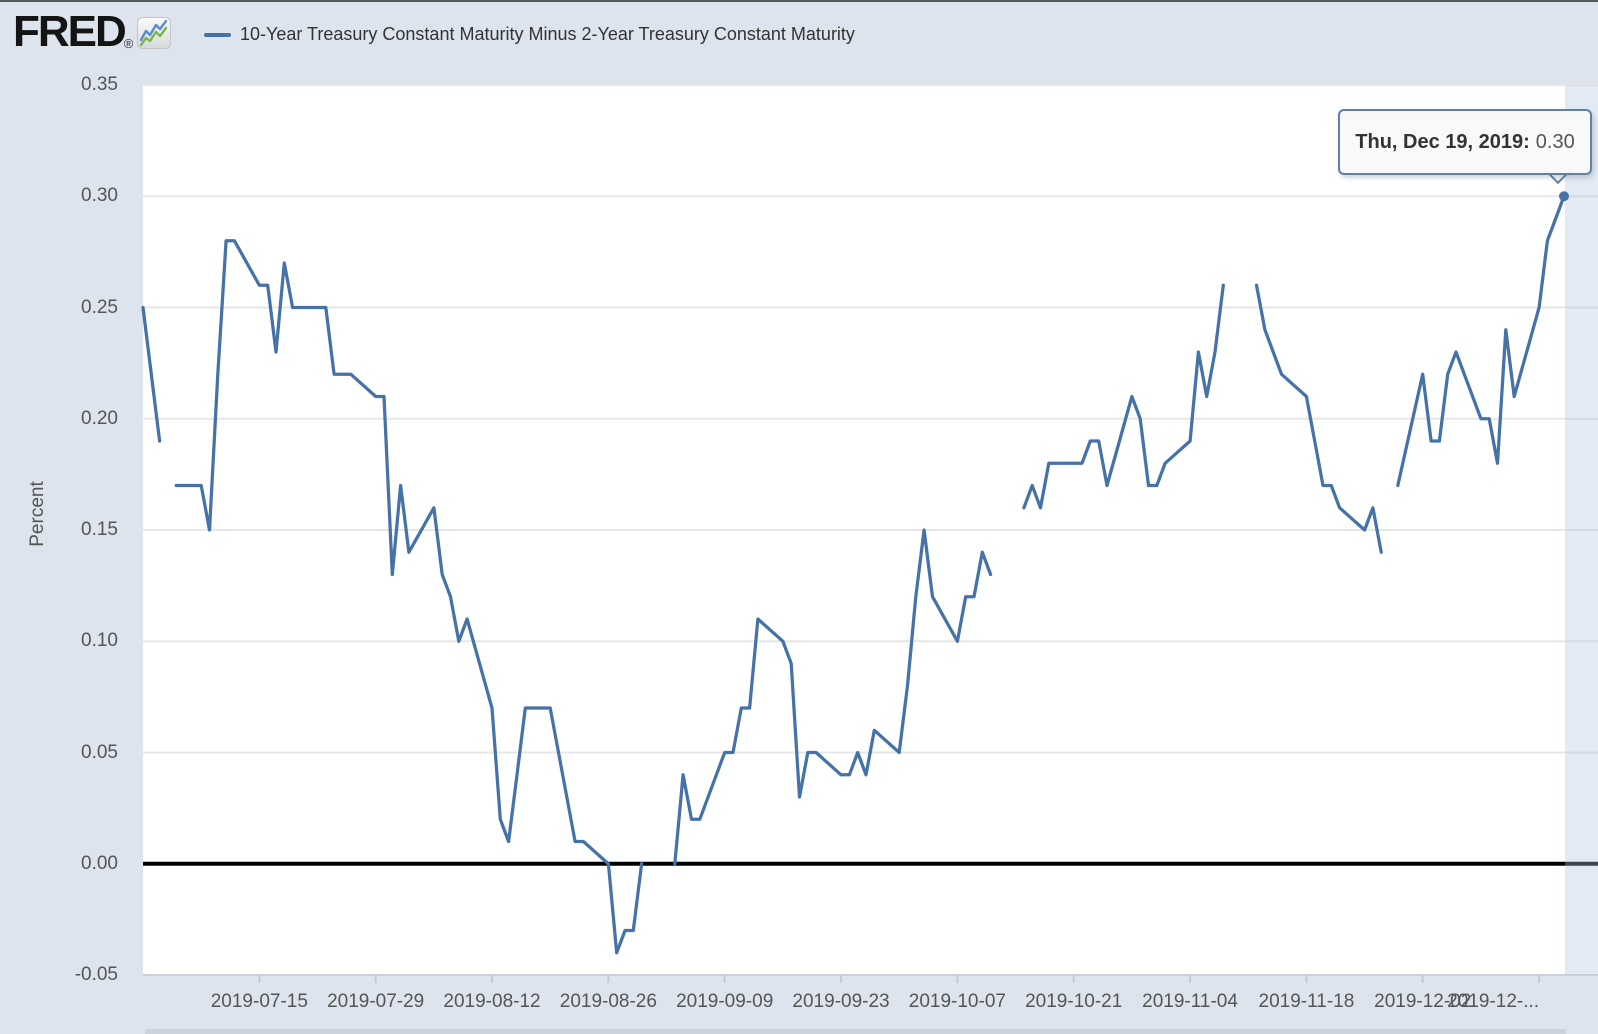 The image size is (1598, 1034). What do you see at coordinates (841, 1001) in the screenshot?
I see `x-axis-label: 2019-09-23` at bounding box center [841, 1001].